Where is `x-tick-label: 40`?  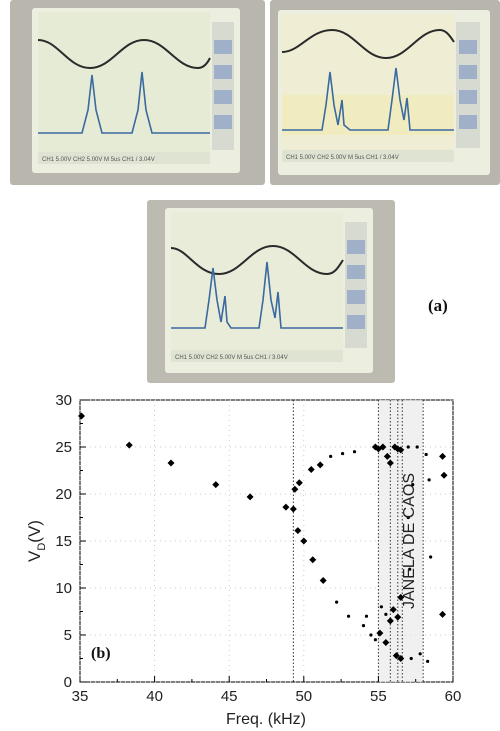 x-tick-label: 40 is located at coordinates (154, 696).